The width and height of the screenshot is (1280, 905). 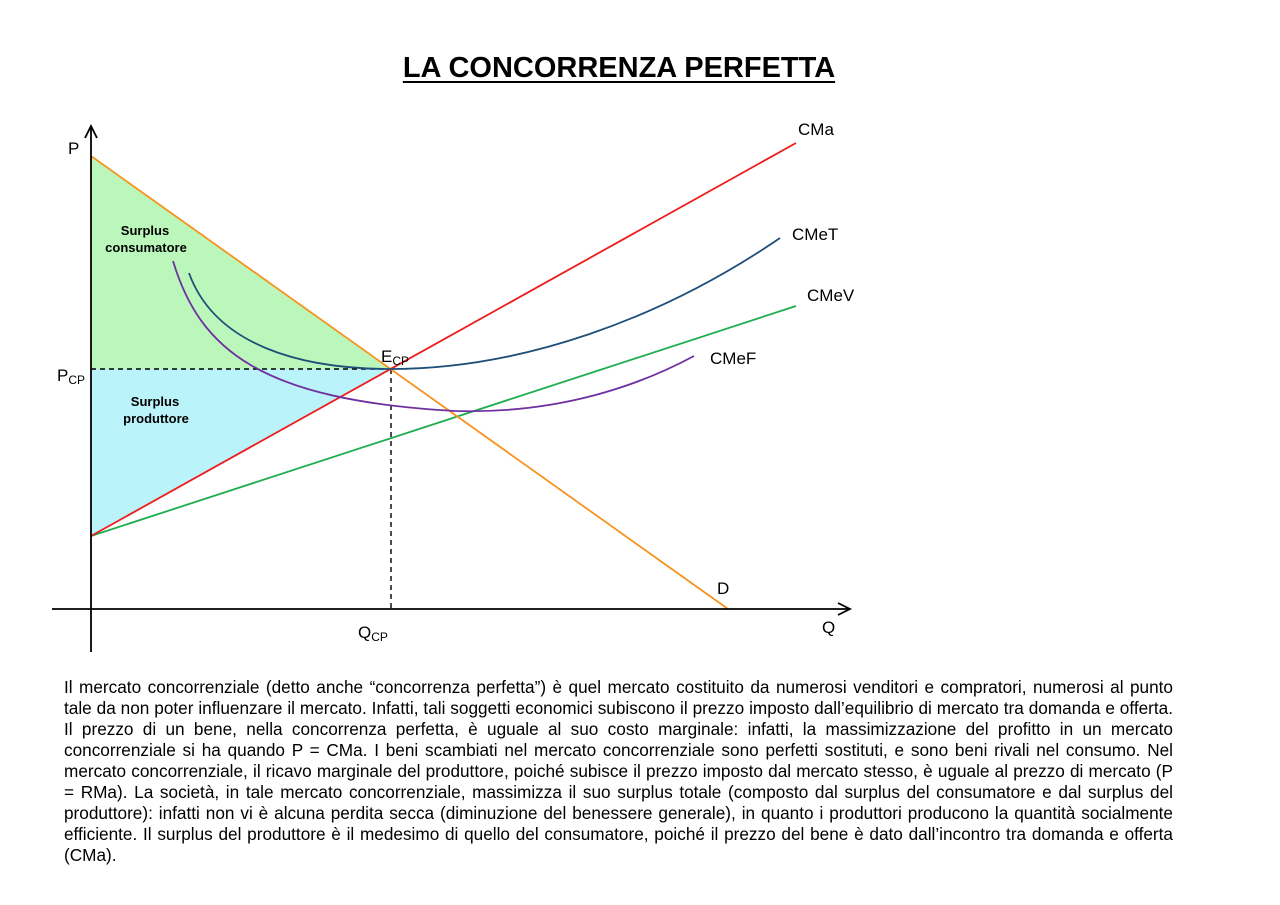 What do you see at coordinates (156, 418) in the screenshot?
I see `producer-surplus-label-line2: produttore` at bounding box center [156, 418].